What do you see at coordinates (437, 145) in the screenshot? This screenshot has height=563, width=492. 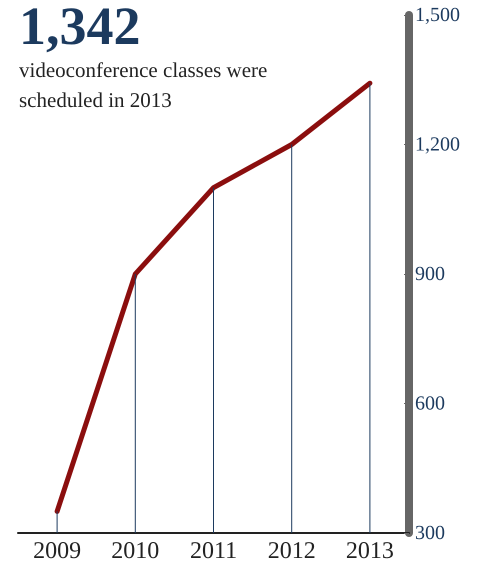 I see `y-tick-label: 1,200` at bounding box center [437, 145].